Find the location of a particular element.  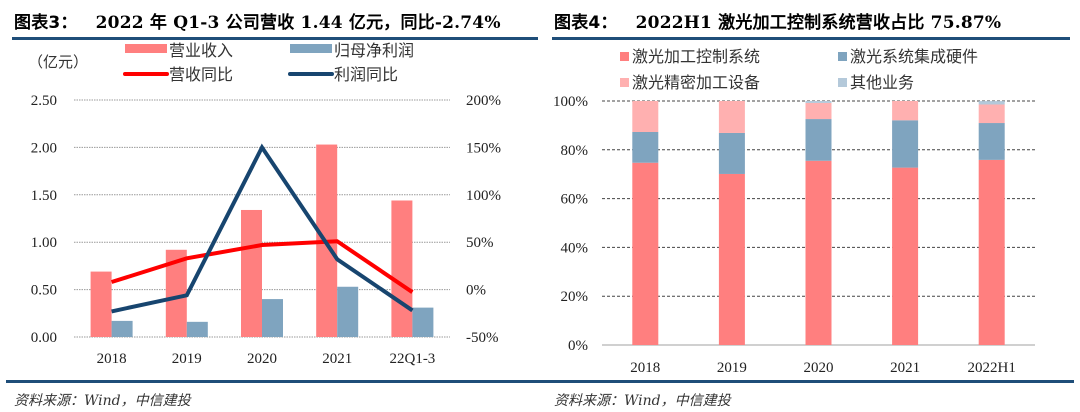

y-axis-tick-label: 0% is located at coordinates (578, 346).